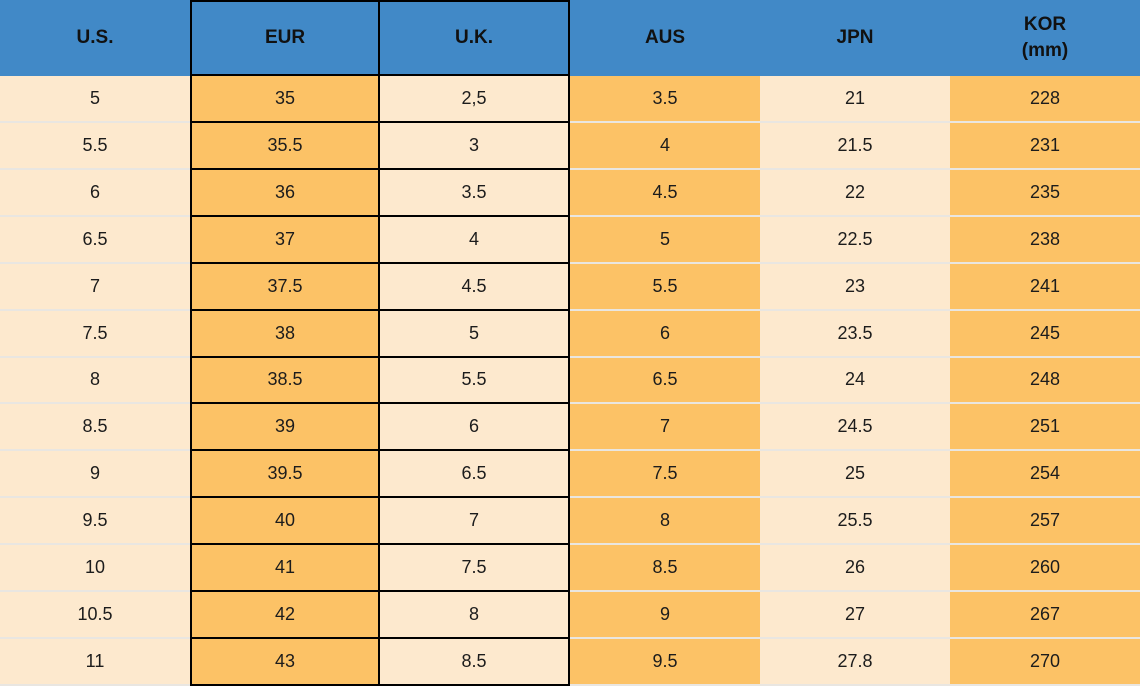 The image size is (1140, 686). Describe the element at coordinates (95, 38) in the screenshot. I see `column-header-us: U.S.` at that location.